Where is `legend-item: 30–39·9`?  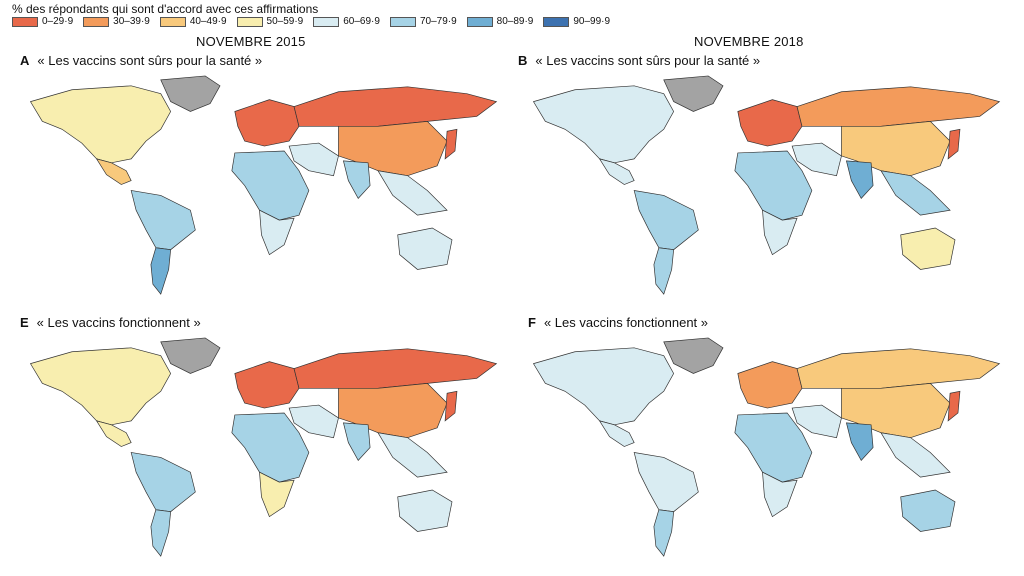 legend-item: 30–39·9 is located at coordinates (116, 21).